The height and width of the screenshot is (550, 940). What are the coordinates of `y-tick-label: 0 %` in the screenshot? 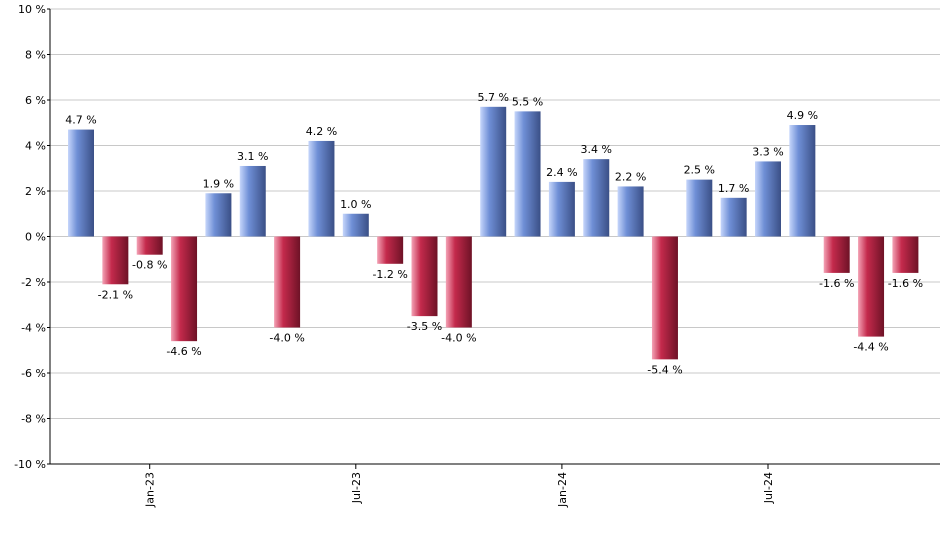 It's located at (35, 237).